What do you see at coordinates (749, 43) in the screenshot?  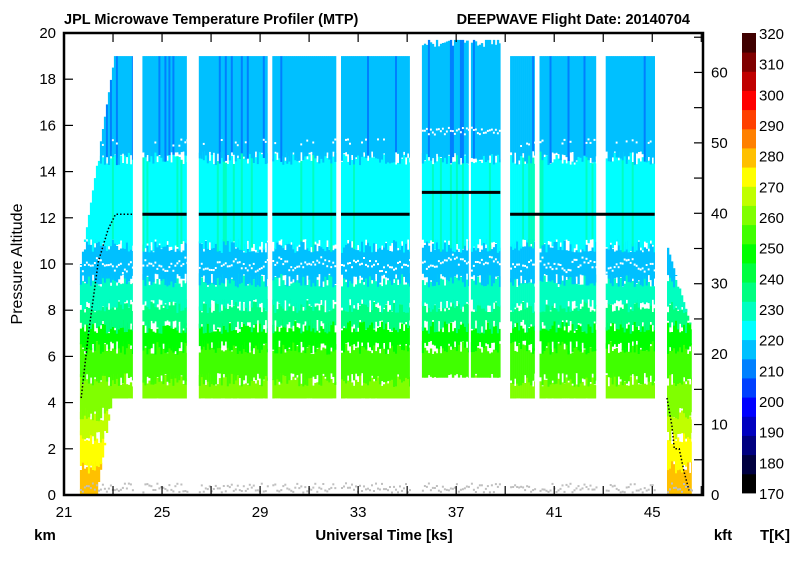 I see `colorbar-swatch` at bounding box center [749, 43].